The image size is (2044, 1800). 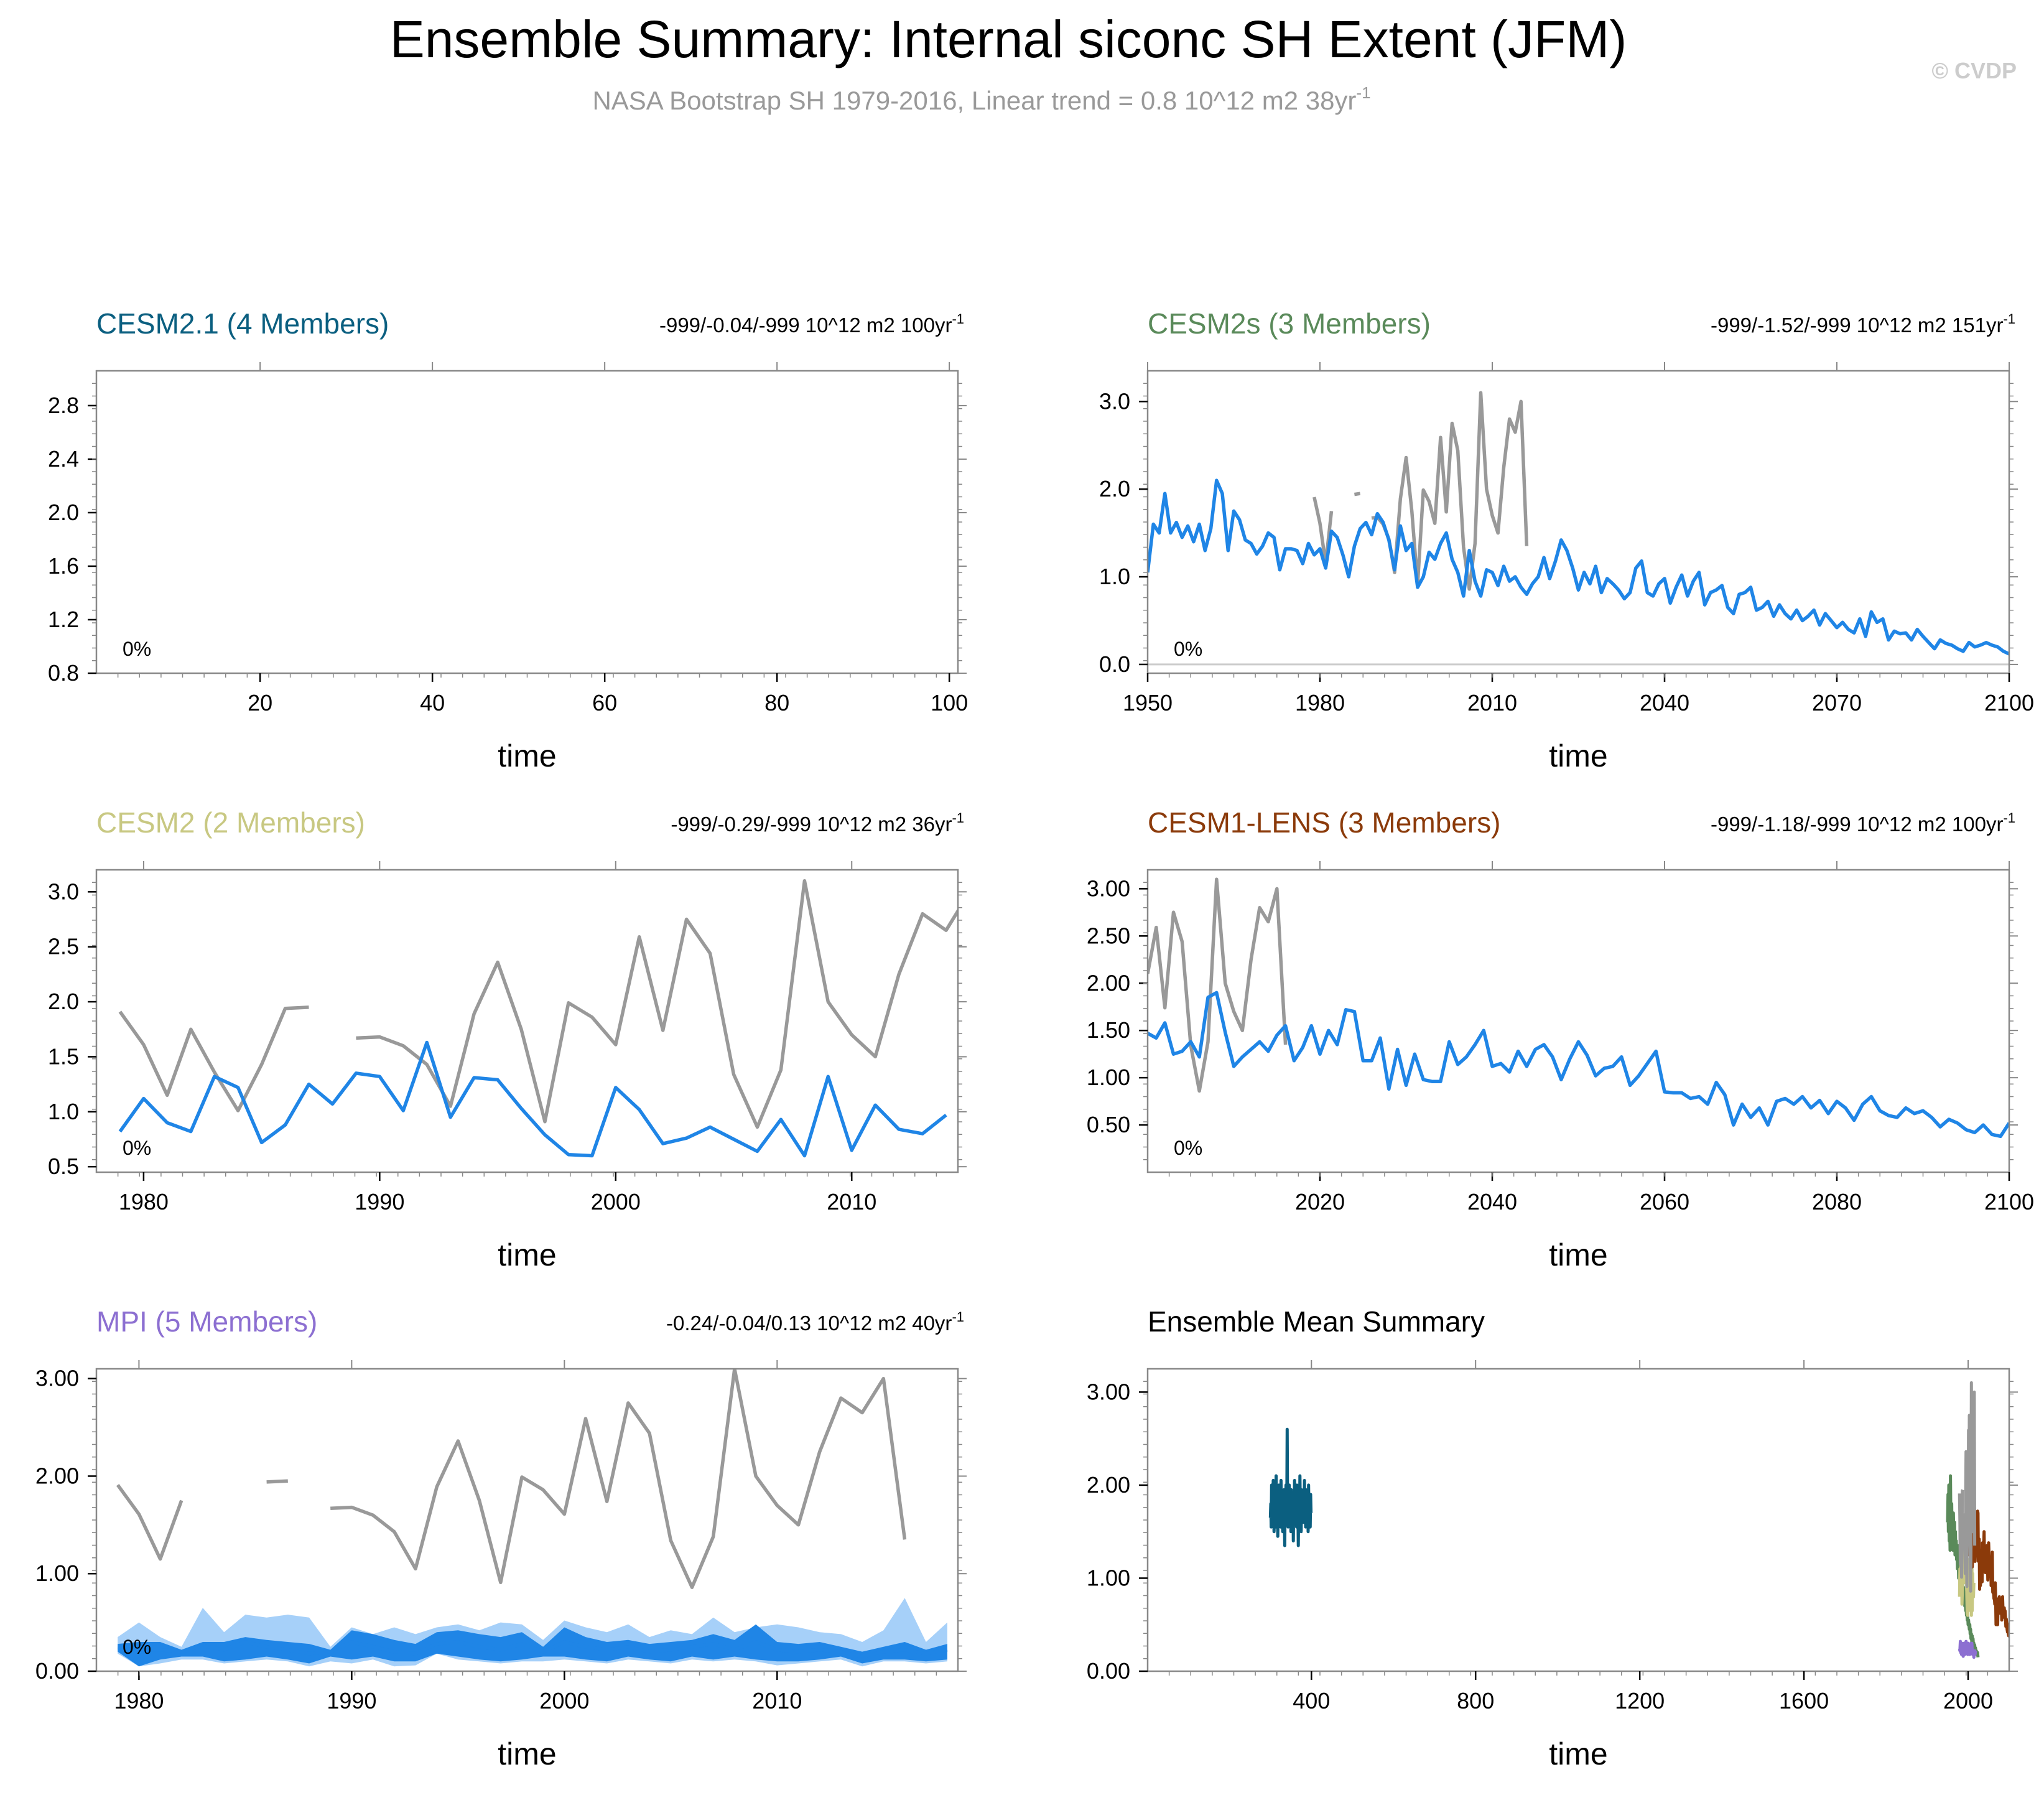 I want to click on x-tick-label: 1200, so click(x=1640, y=1701).